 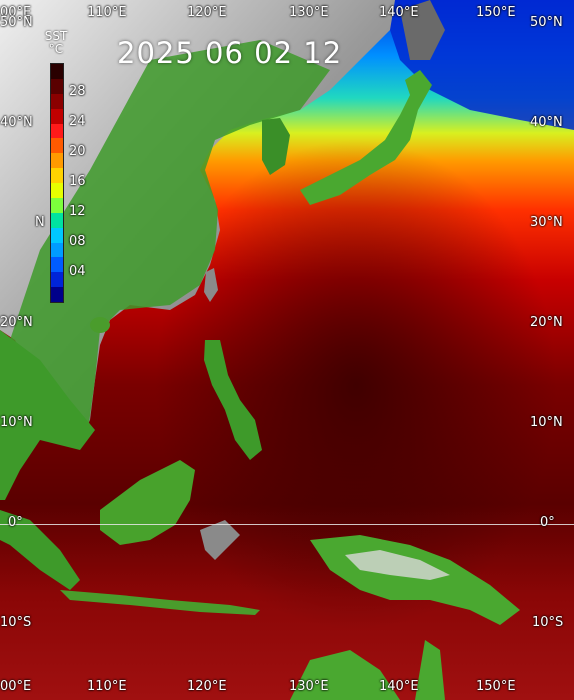 I want to click on latitude-label: 30°N, so click(x=546, y=222).